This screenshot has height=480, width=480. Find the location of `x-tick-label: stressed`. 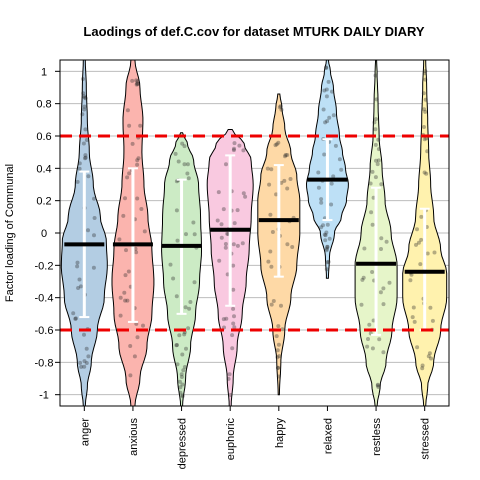

x-tick-label: stressed is located at coordinates (426, 439).